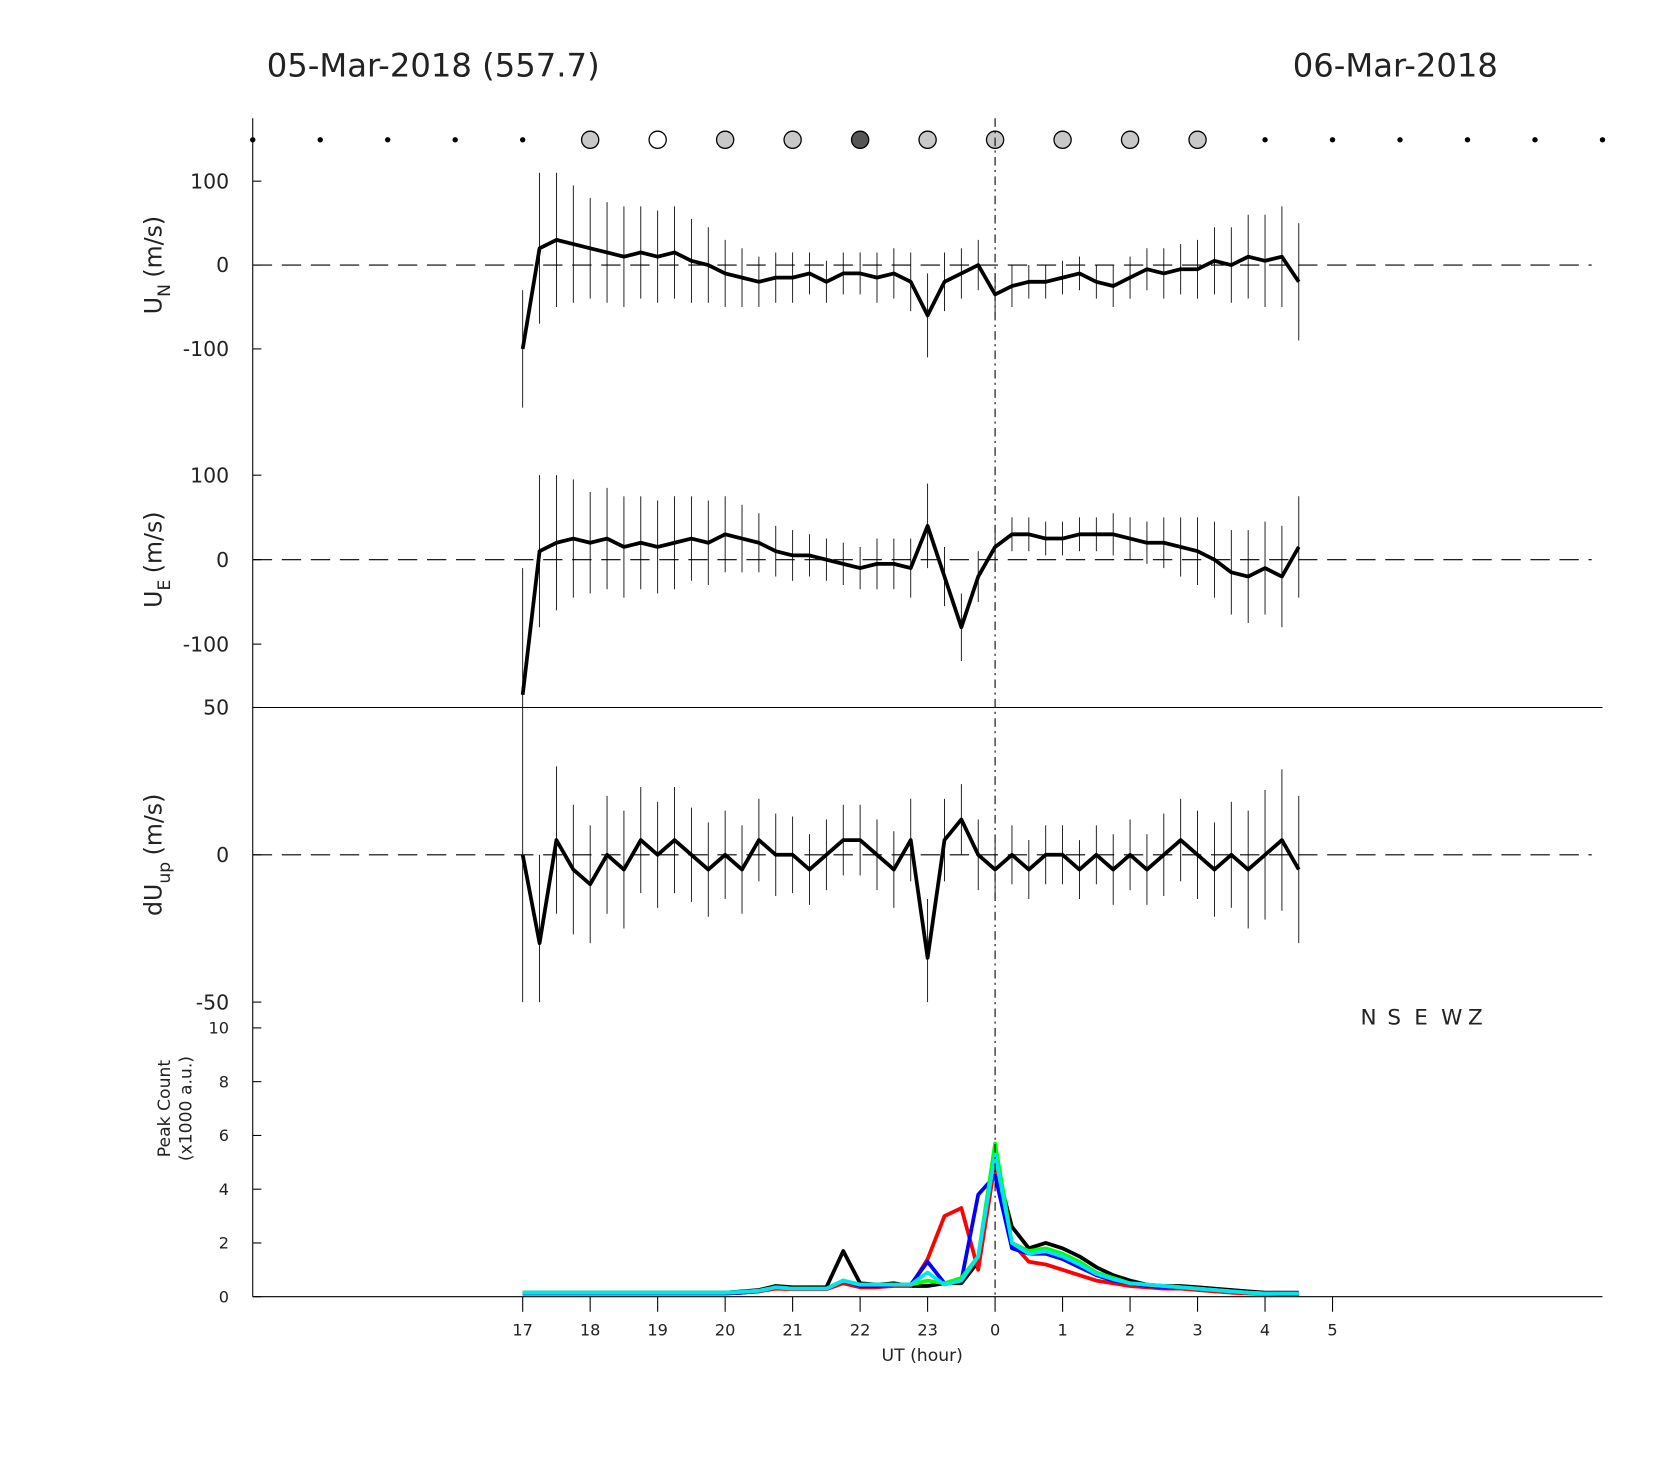 Image resolution: width=1667 pixels, height=1458 pixels. I want to click on chart-title: 05-Mar-2018 (557.7), so click(433, 65).